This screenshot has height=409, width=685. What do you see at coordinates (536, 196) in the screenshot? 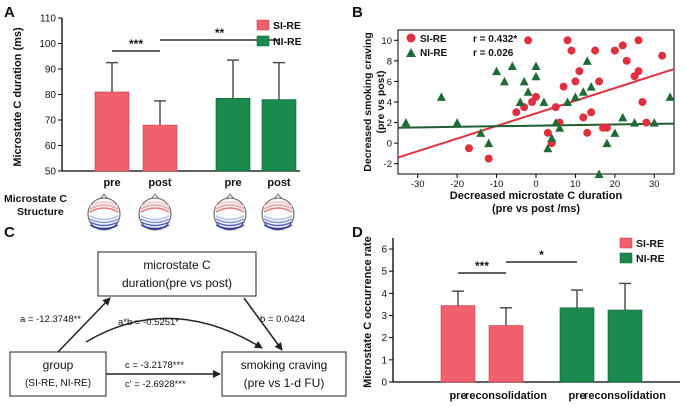
I see `panel-b-x-label-line1: Decreased microstate C duration` at bounding box center [536, 196].